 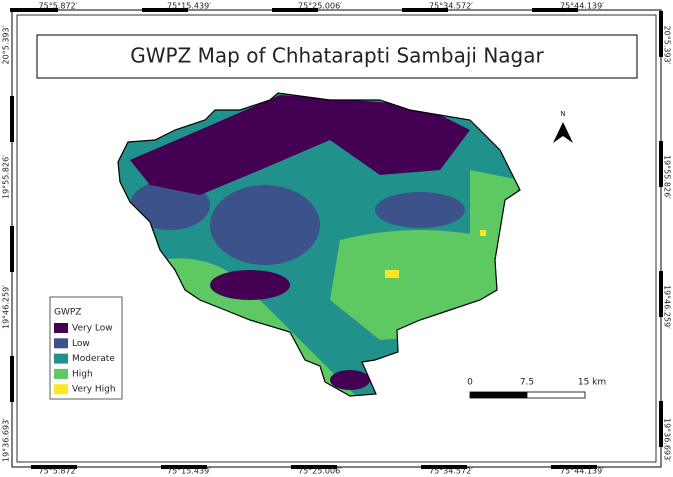 What do you see at coordinates (527, 383) in the screenshot?
I see `scale-label: 7.5` at bounding box center [527, 383].